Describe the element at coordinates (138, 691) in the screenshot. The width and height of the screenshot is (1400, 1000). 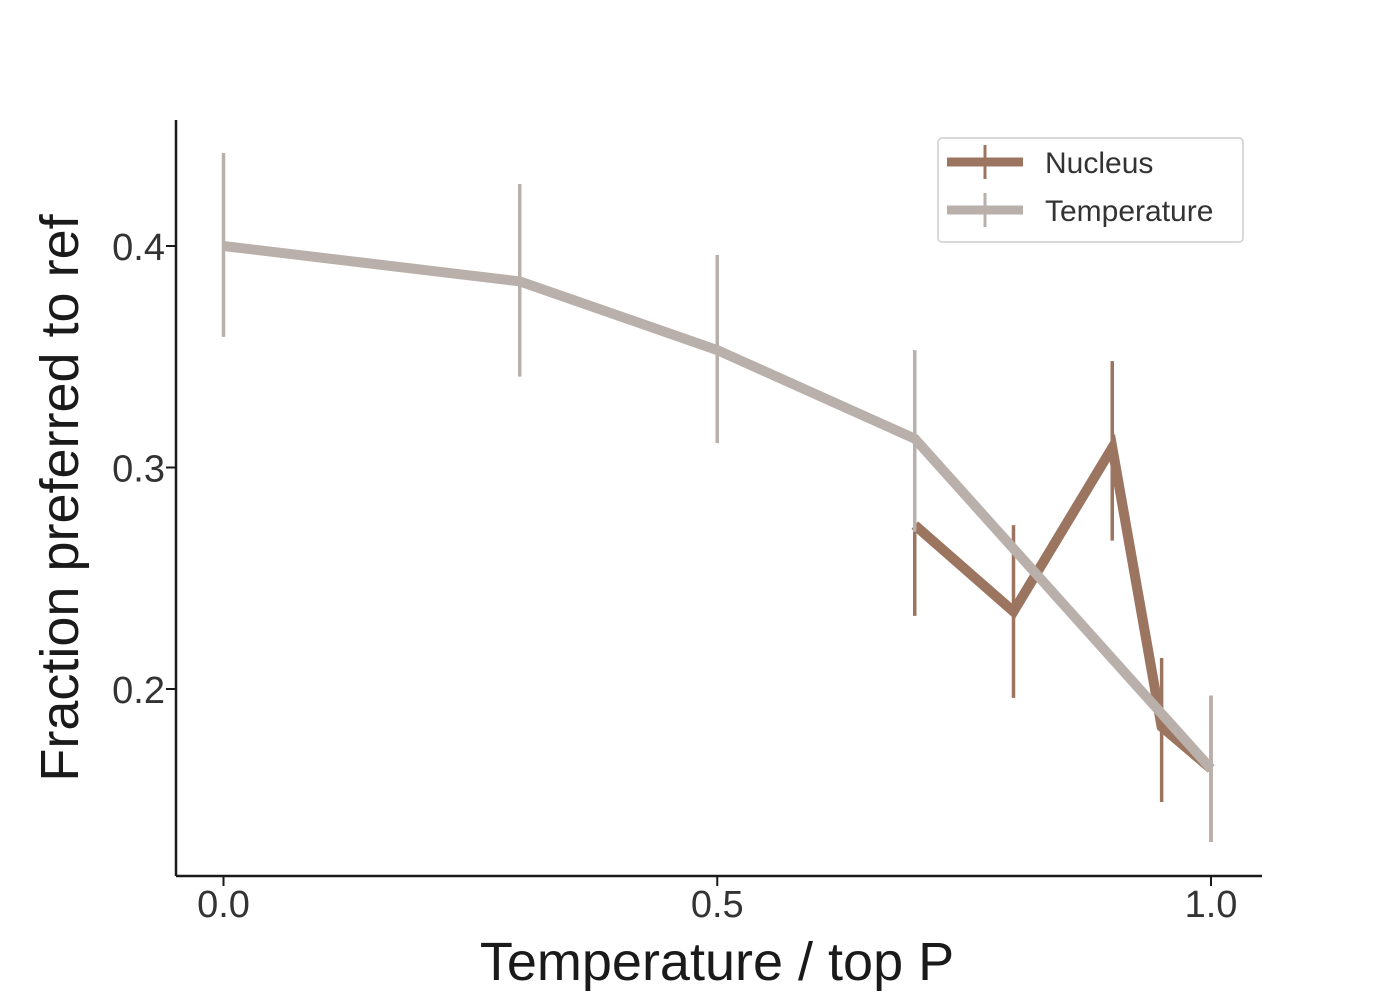
I see `y-tick-label: 0.2` at that location.